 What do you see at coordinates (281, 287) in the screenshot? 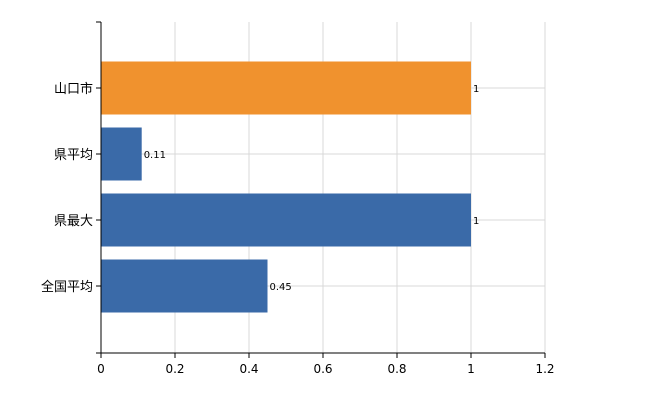
I see `data-label: 0.45` at bounding box center [281, 287].